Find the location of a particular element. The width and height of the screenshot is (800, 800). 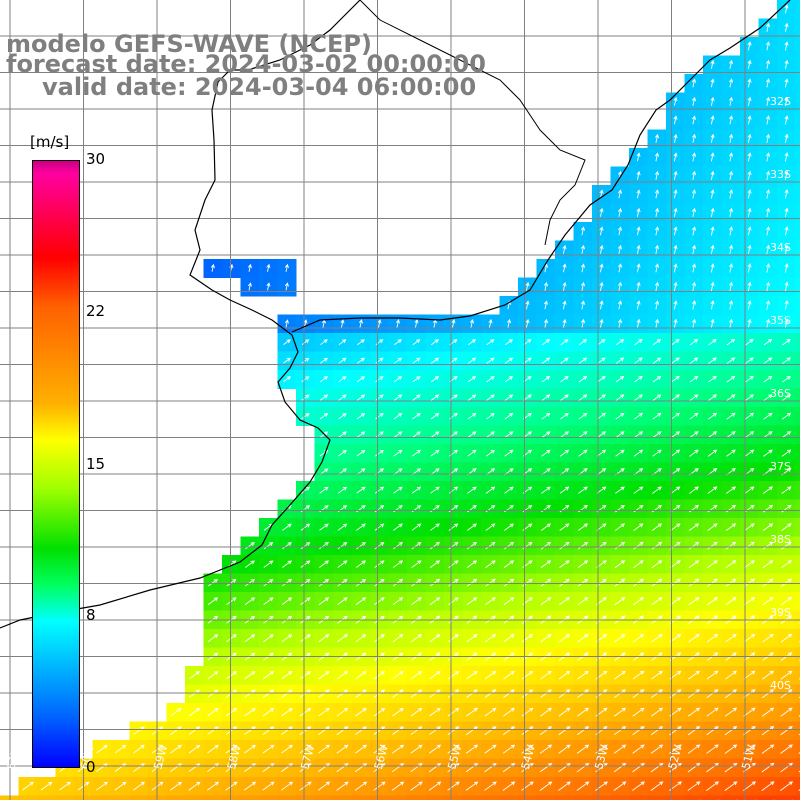

latitude-labels: 32S 33S 34S 35S 36S 37S 38S 39S 40S is located at coordinates (780, 393).